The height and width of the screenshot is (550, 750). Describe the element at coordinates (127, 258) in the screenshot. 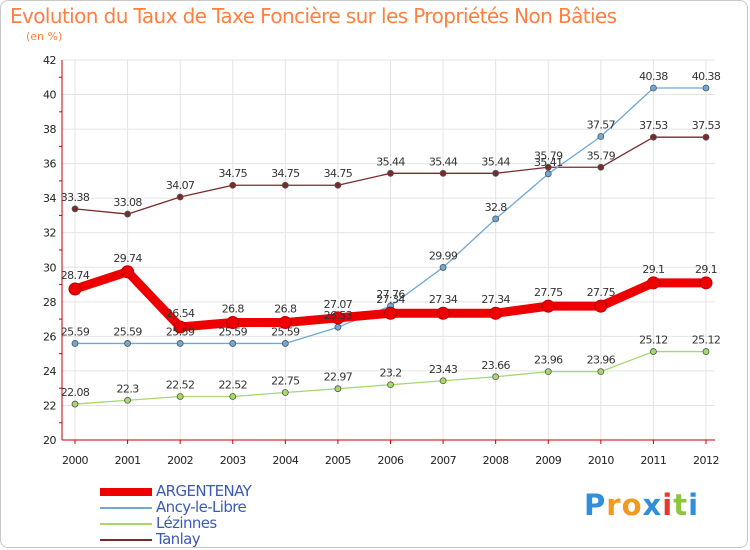

I see `data-label: 29.74` at that location.